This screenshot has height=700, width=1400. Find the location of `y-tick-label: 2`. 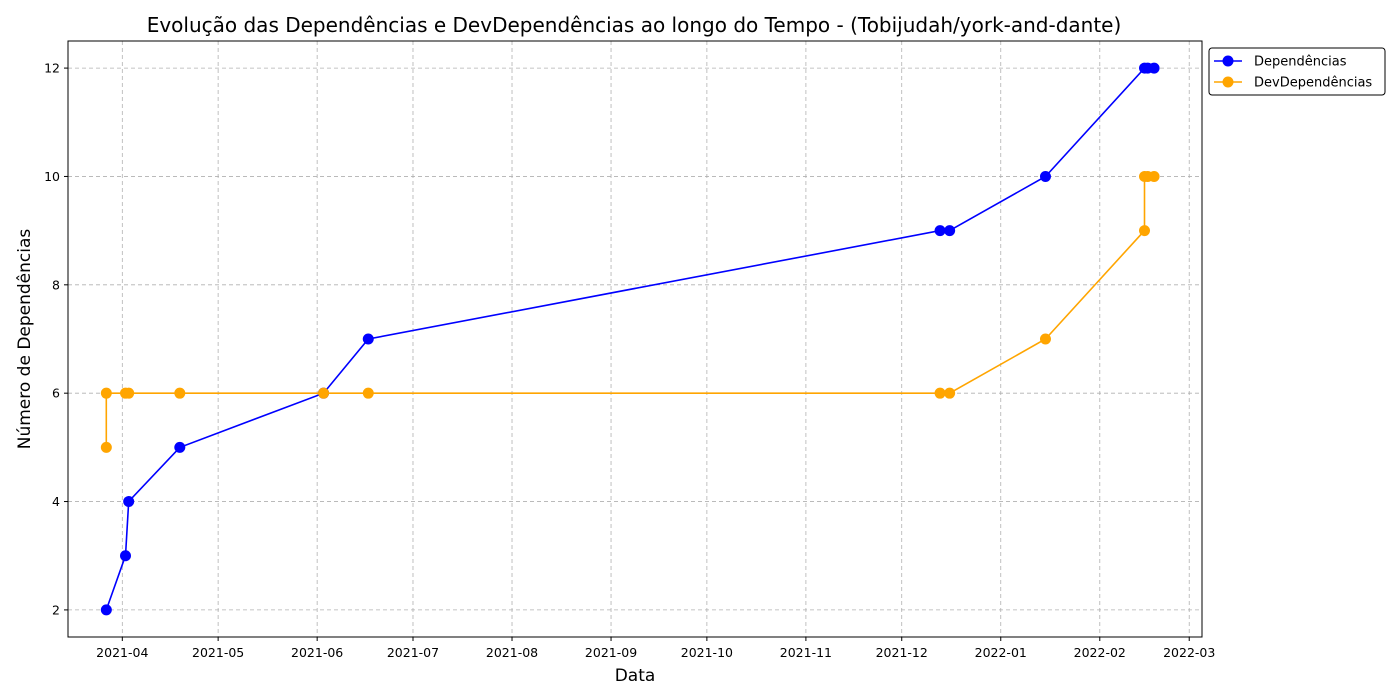

y-tick-label: 2 is located at coordinates (56, 609).